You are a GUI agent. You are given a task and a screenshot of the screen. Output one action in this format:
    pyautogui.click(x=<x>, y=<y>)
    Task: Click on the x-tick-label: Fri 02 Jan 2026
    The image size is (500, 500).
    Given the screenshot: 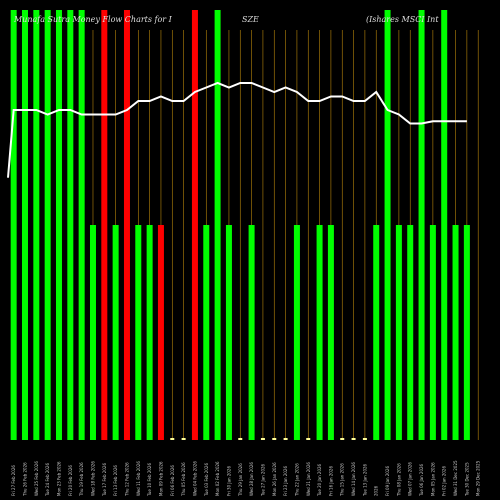 What is the action you would take?
    pyautogui.click(x=444, y=481)
    